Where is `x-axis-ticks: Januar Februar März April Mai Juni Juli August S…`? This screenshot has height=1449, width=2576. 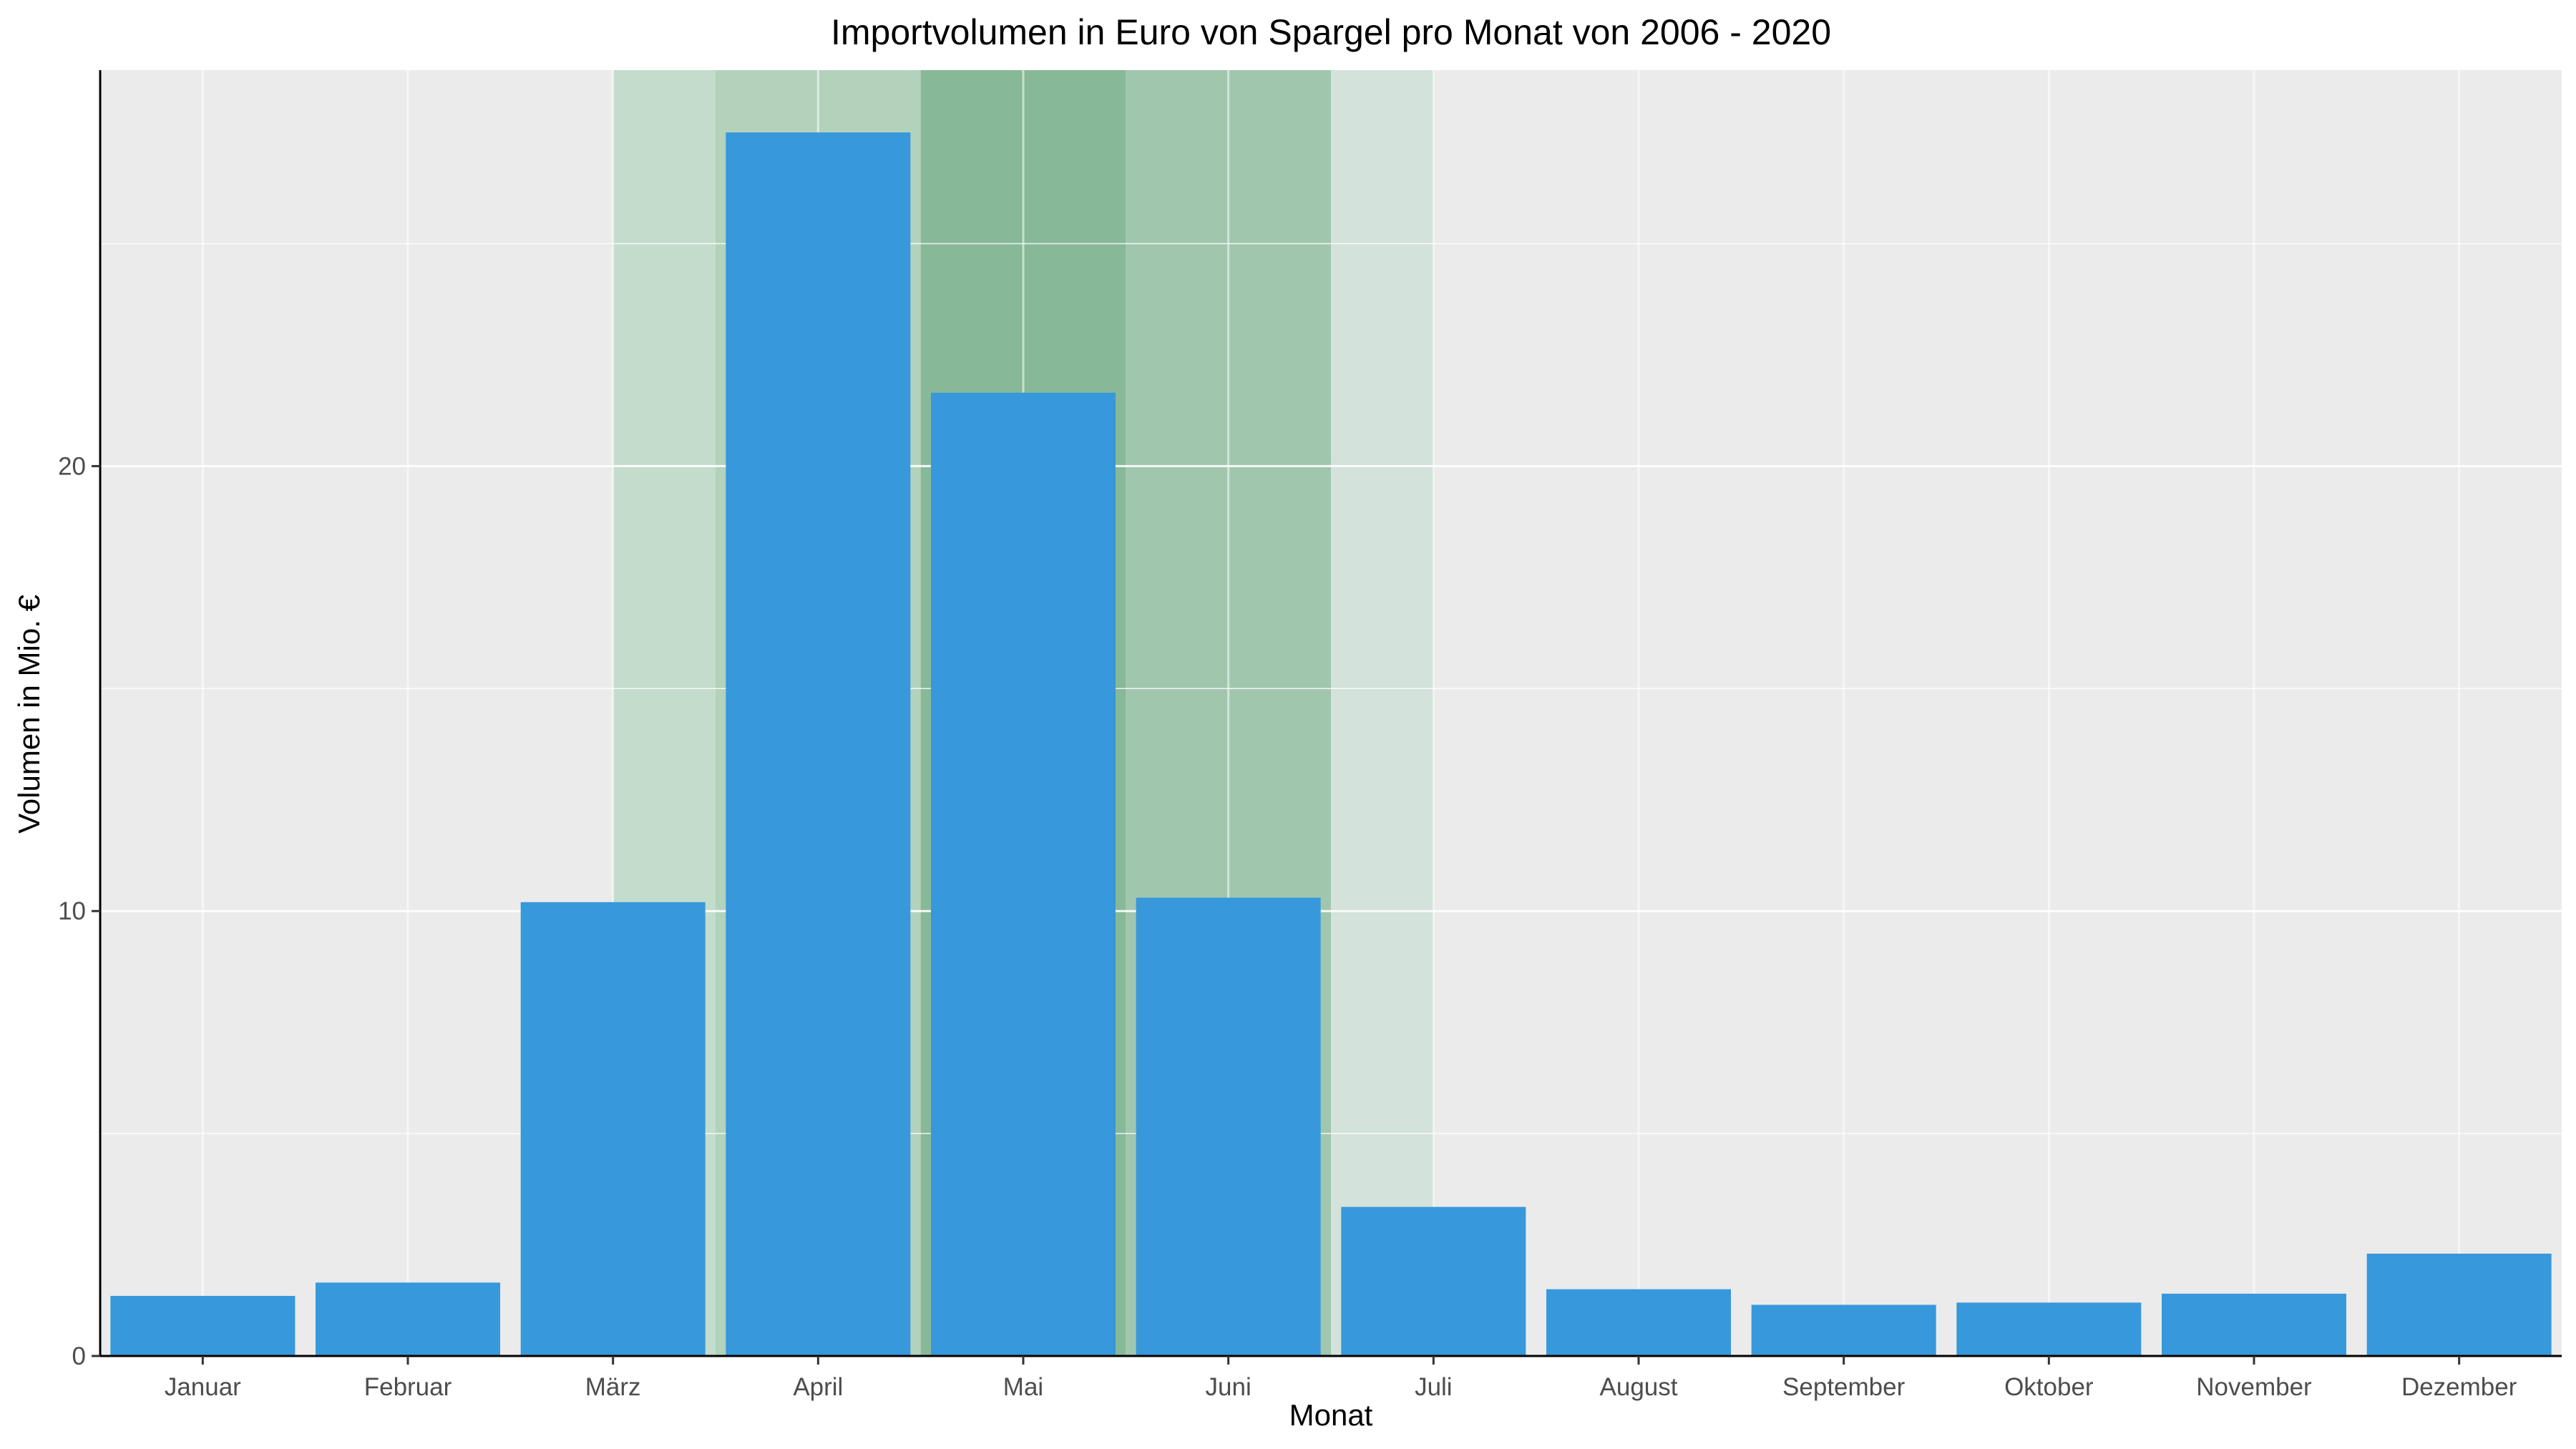
x-axis-ticks: Januar Februar März April Mai Juni Juli August S… is located at coordinates (1341, 1378).